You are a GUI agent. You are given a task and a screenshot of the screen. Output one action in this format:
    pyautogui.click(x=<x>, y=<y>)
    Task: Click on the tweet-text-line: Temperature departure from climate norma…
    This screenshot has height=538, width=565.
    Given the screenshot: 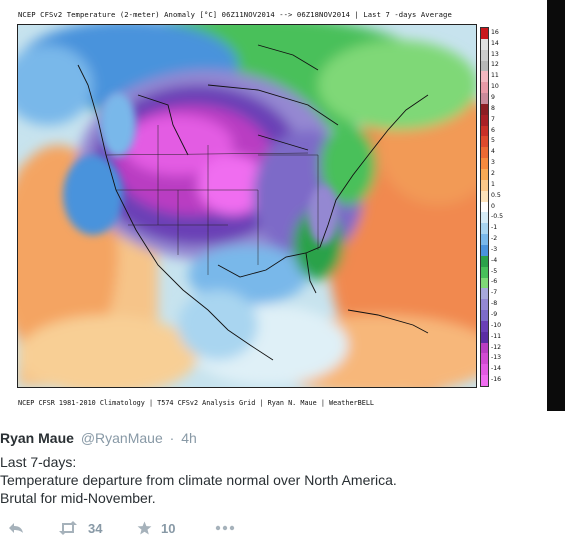 What is the action you would take?
    pyautogui.click(x=198, y=480)
    